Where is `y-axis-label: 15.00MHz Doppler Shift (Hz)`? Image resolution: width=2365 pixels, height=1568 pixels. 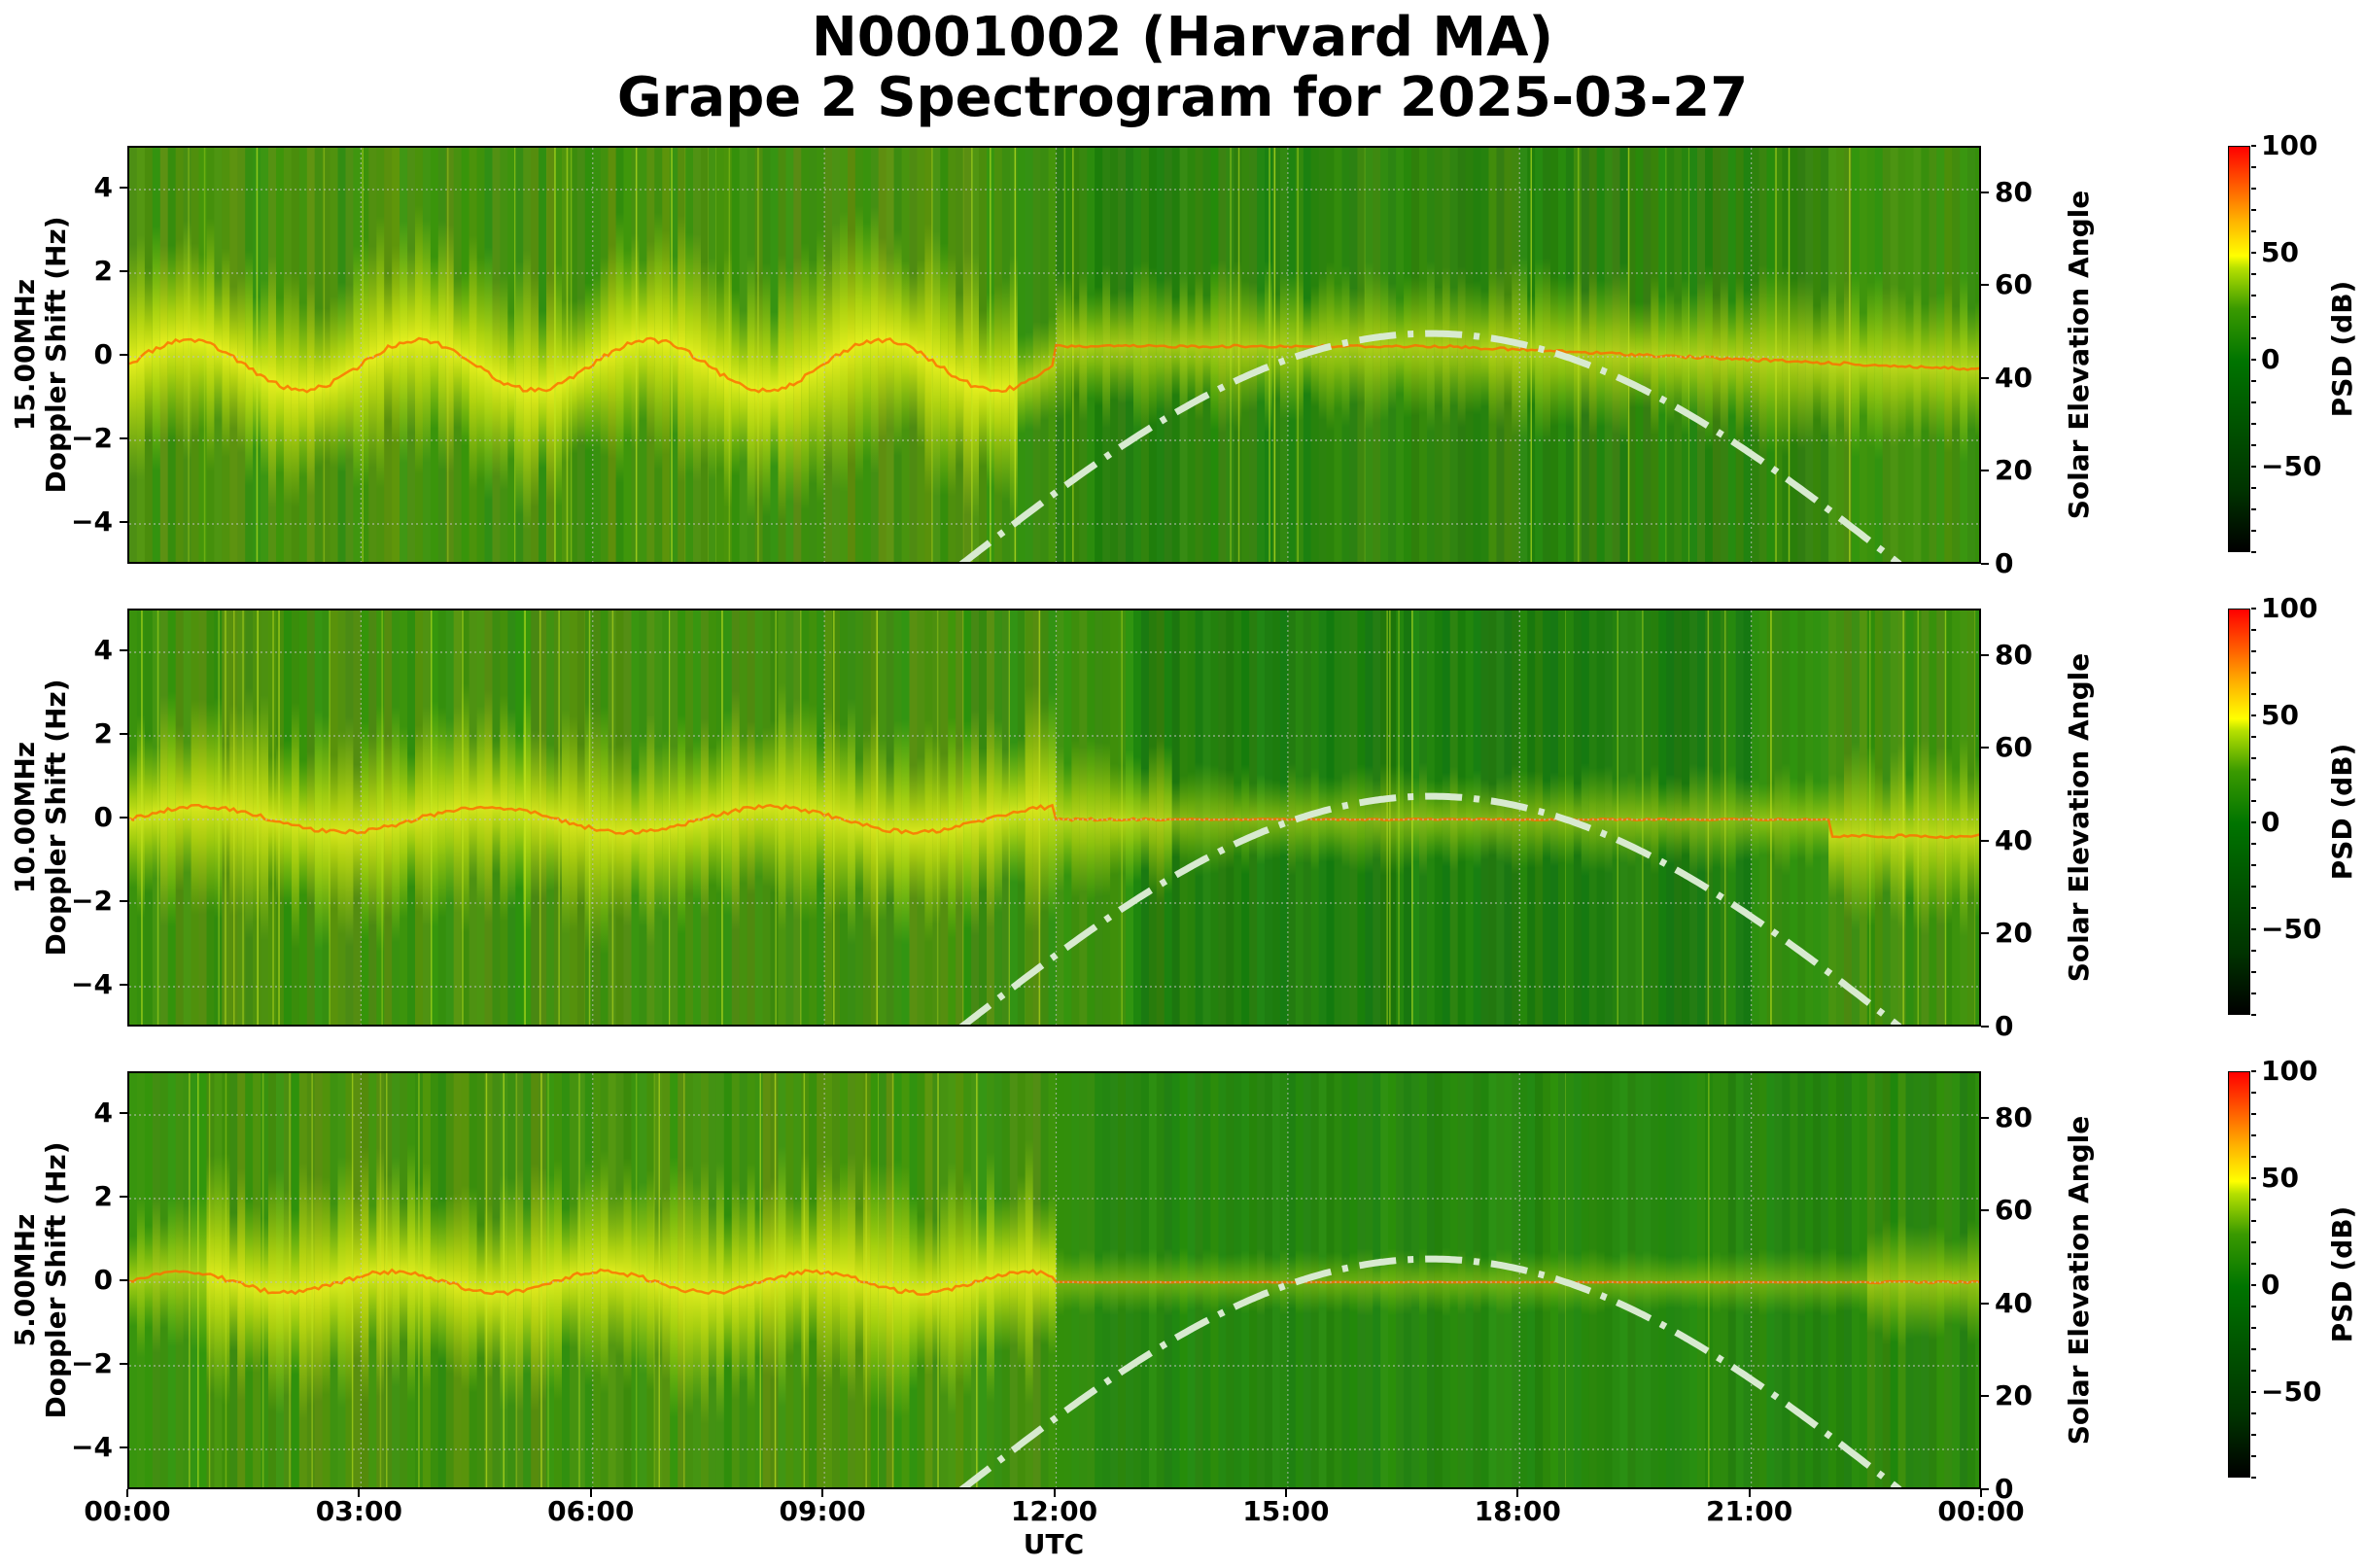 y-axis-label: 15.00MHz Doppler Shift (Hz) is located at coordinates (41, 355).